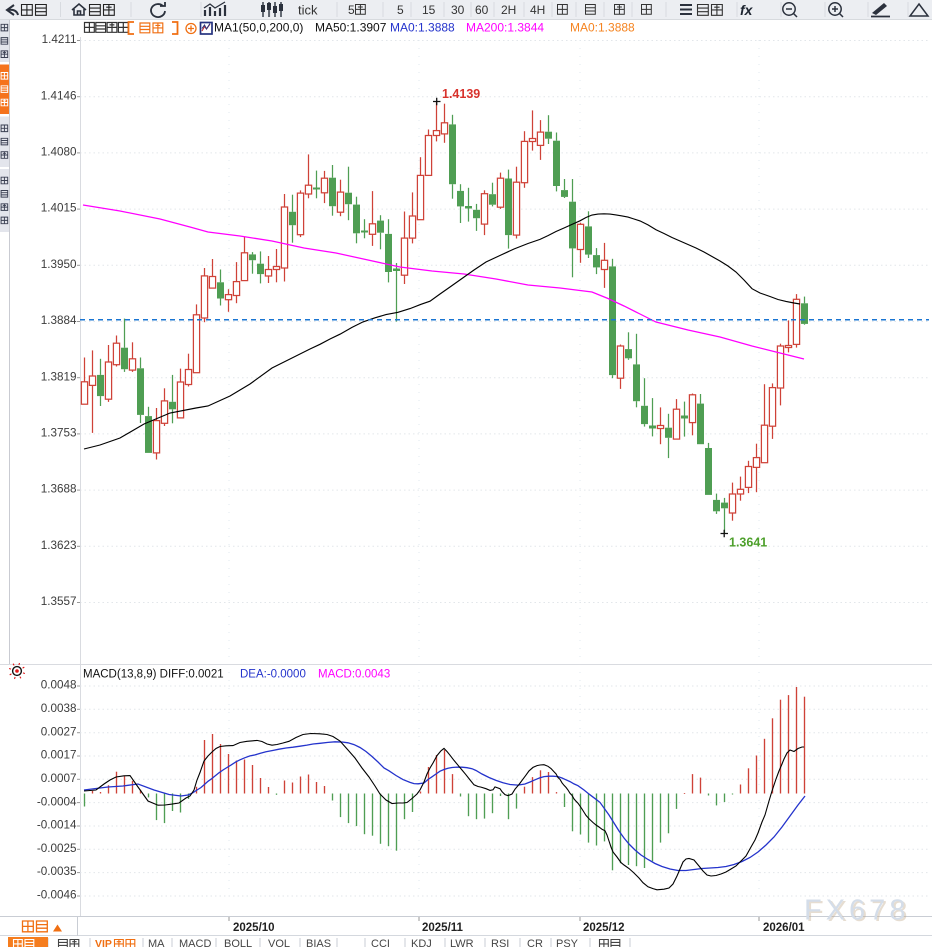 The image size is (932, 947). What do you see at coordinates (238, 942) in the screenshot?
I see `svg-text: BOLL` at bounding box center [238, 942].